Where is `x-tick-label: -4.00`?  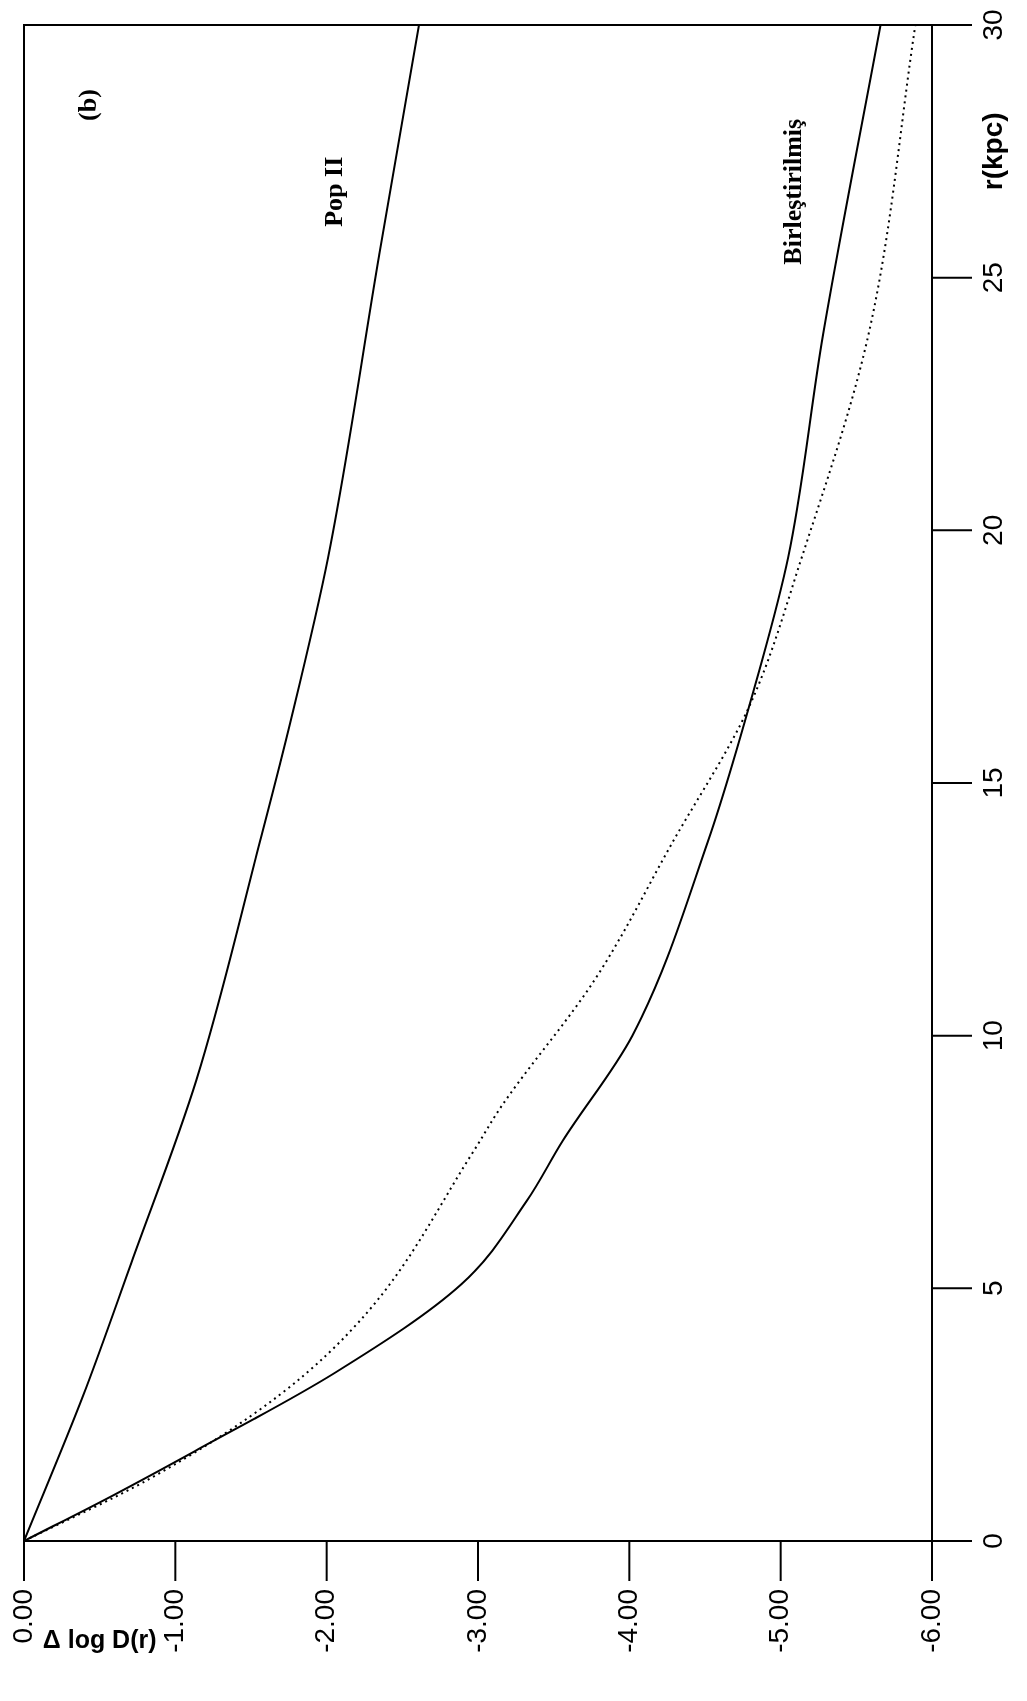
x-tick-label: -4.00 is located at coordinates (628, 1621).